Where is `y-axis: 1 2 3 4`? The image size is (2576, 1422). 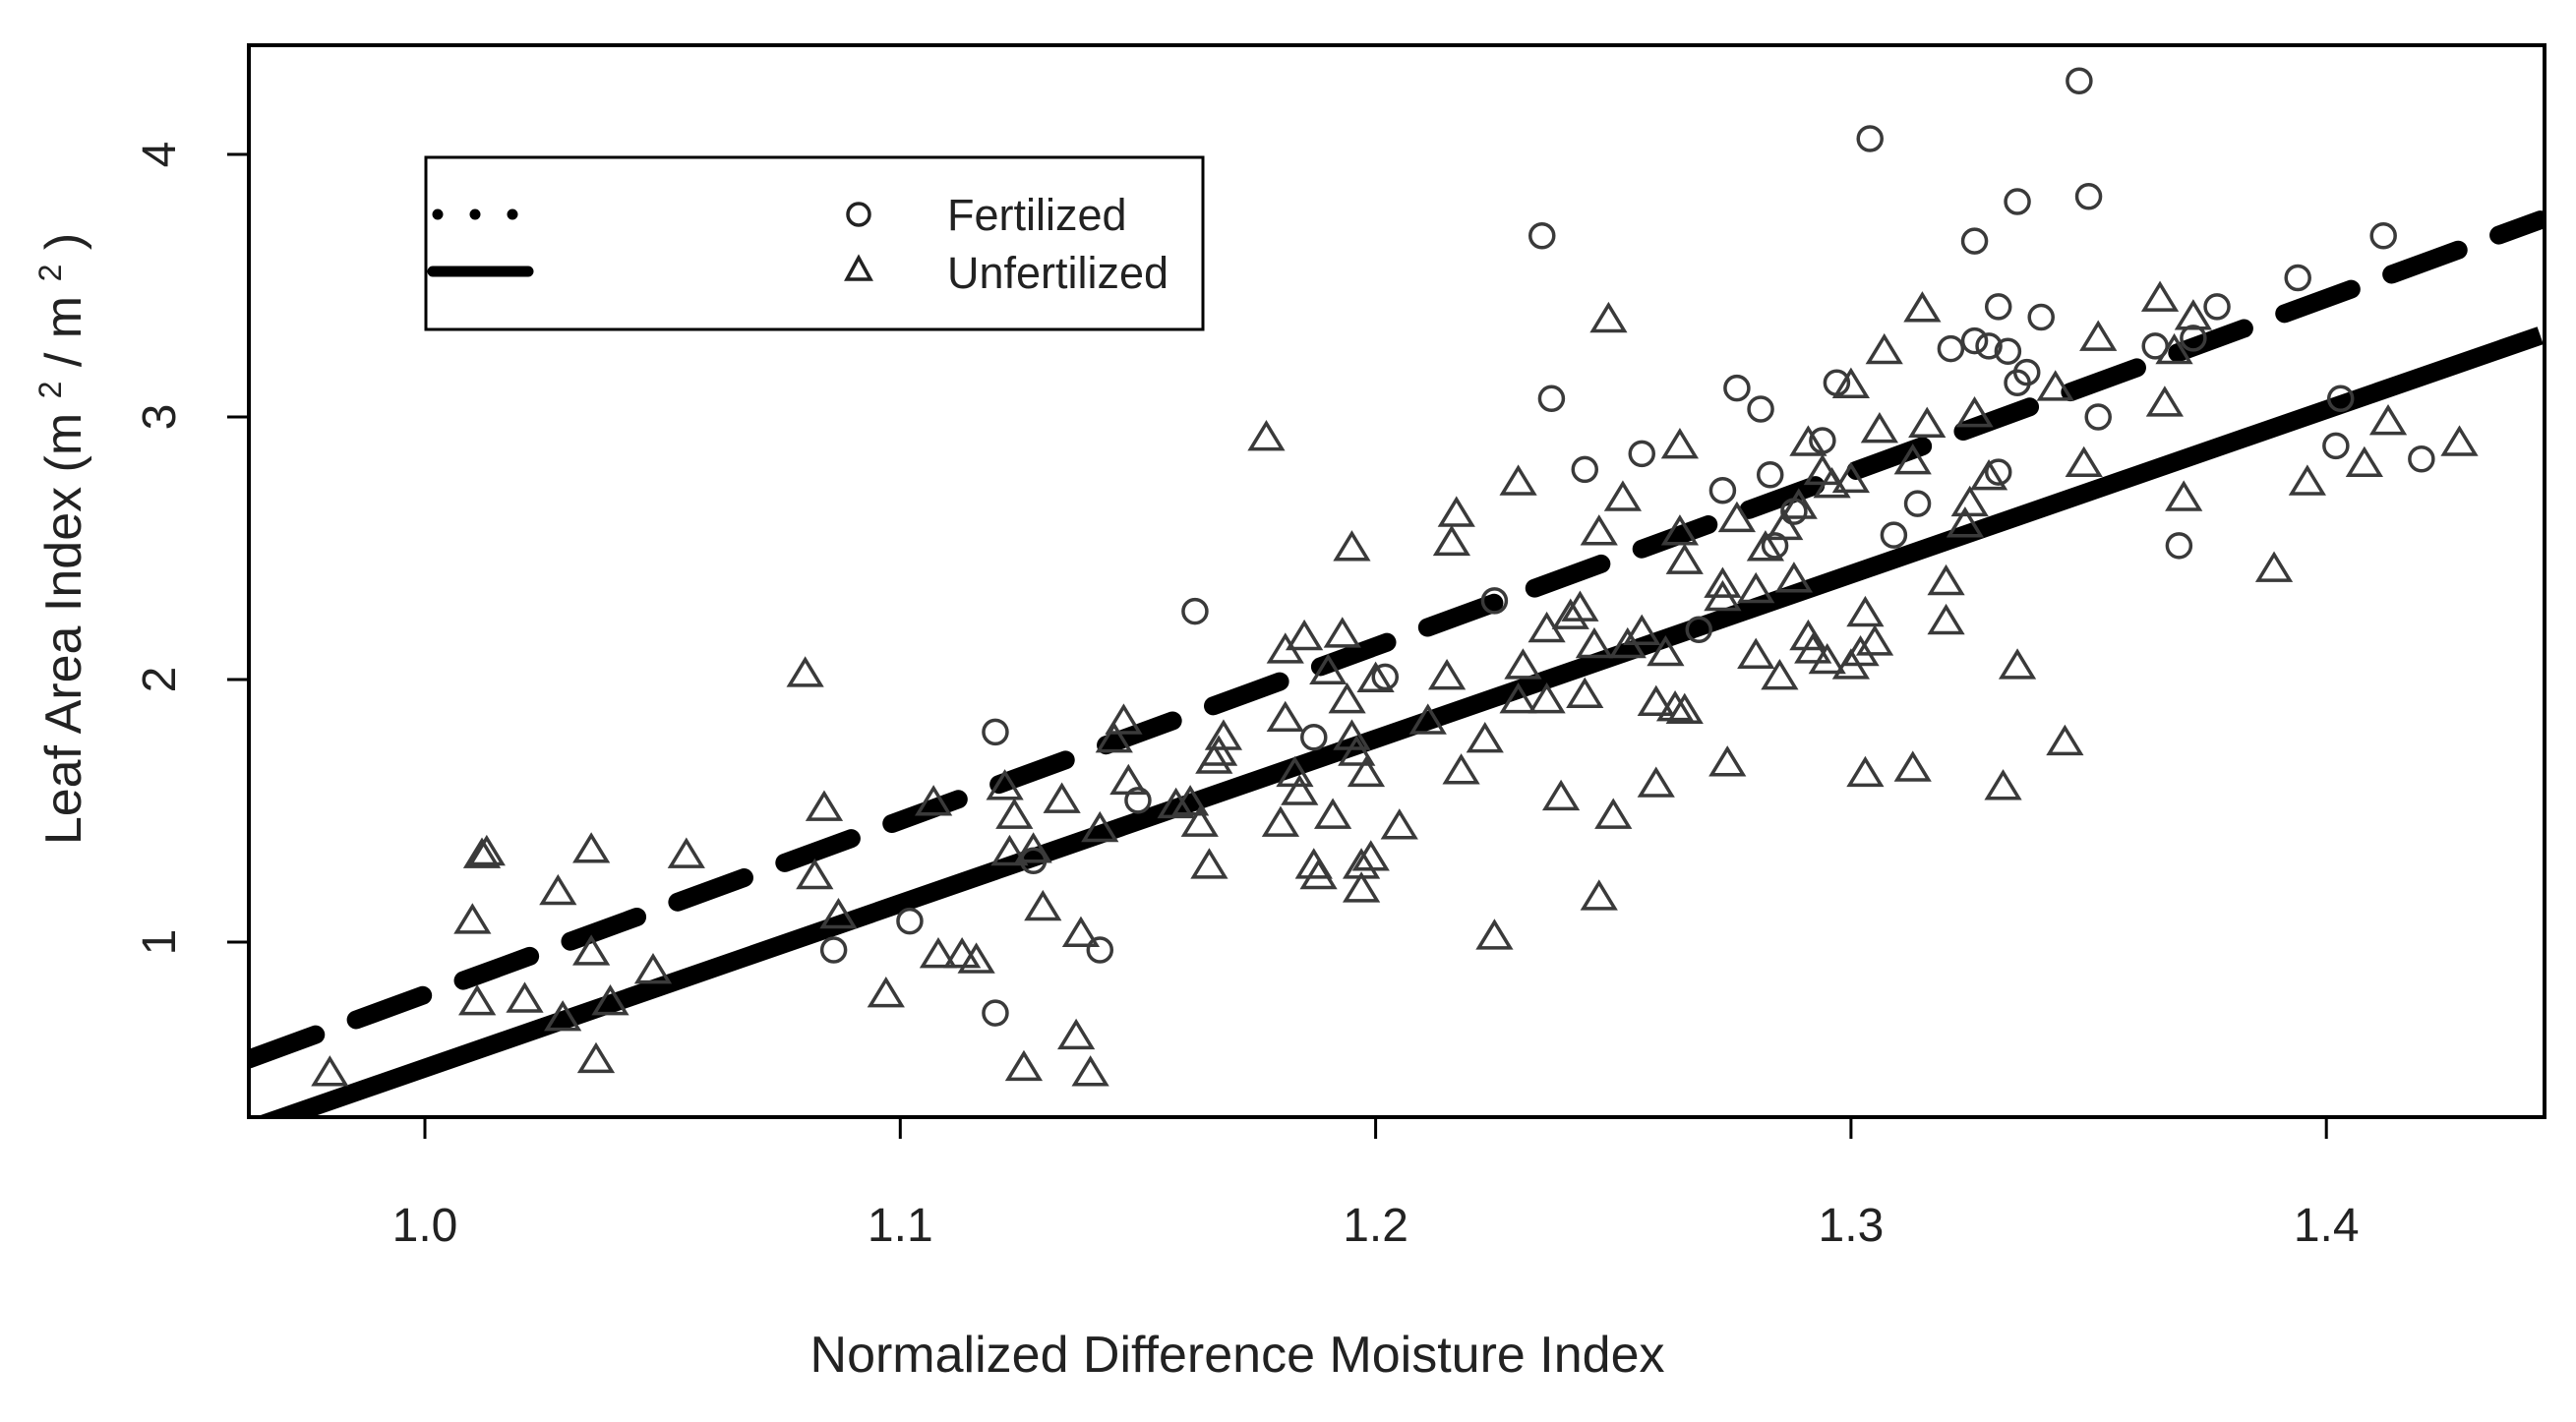
y-axis: 1 2 3 4 is located at coordinates (192, 548).